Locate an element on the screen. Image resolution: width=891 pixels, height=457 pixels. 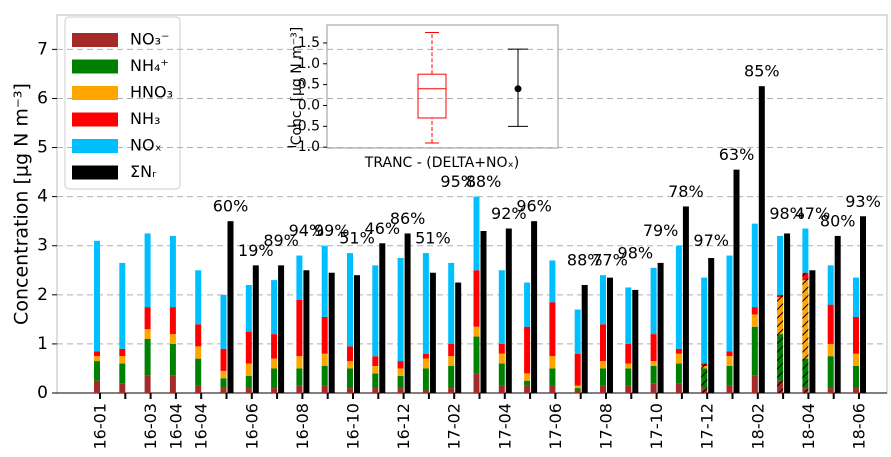
inset-y-tick-label: 0.5 is located at coordinates (309, 85).